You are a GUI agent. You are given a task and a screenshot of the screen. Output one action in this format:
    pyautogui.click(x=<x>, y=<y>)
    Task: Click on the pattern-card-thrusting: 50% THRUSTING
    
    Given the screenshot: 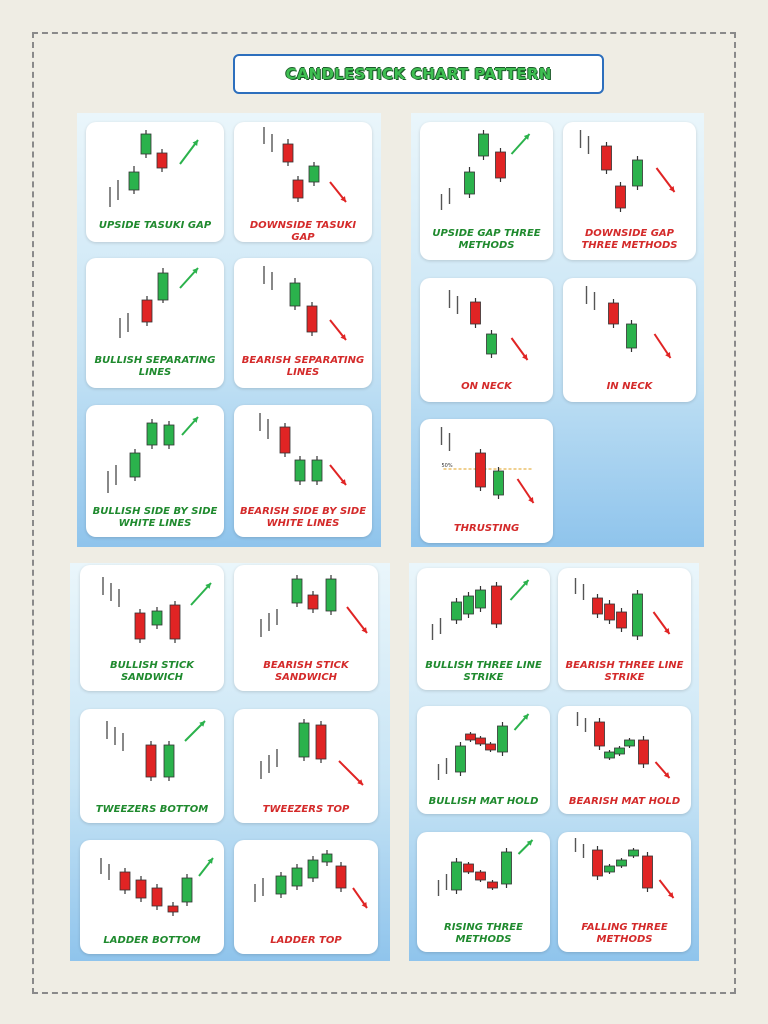 What is the action you would take?
    pyautogui.click(x=486, y=481)
    